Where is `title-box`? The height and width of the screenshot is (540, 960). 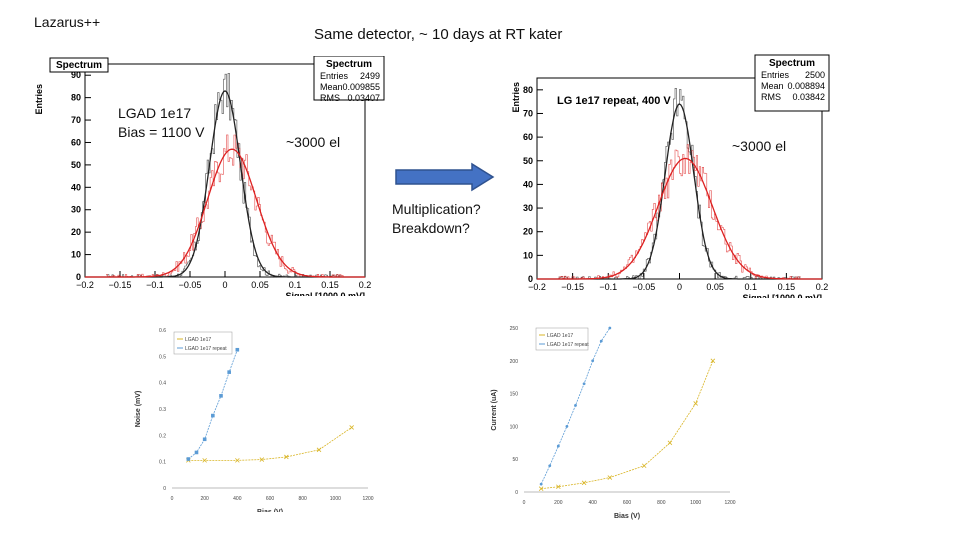
title-box is located at coordinates (79, 65).